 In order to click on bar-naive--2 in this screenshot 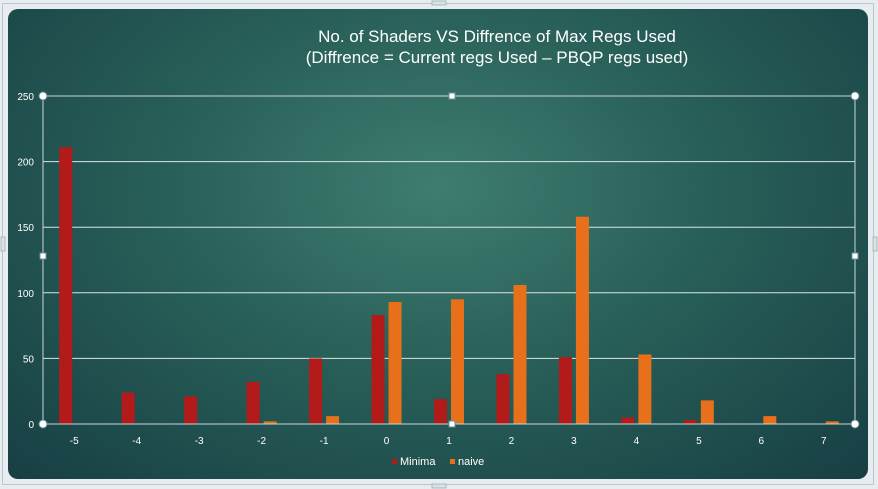, I will do `click(270, 422)`.